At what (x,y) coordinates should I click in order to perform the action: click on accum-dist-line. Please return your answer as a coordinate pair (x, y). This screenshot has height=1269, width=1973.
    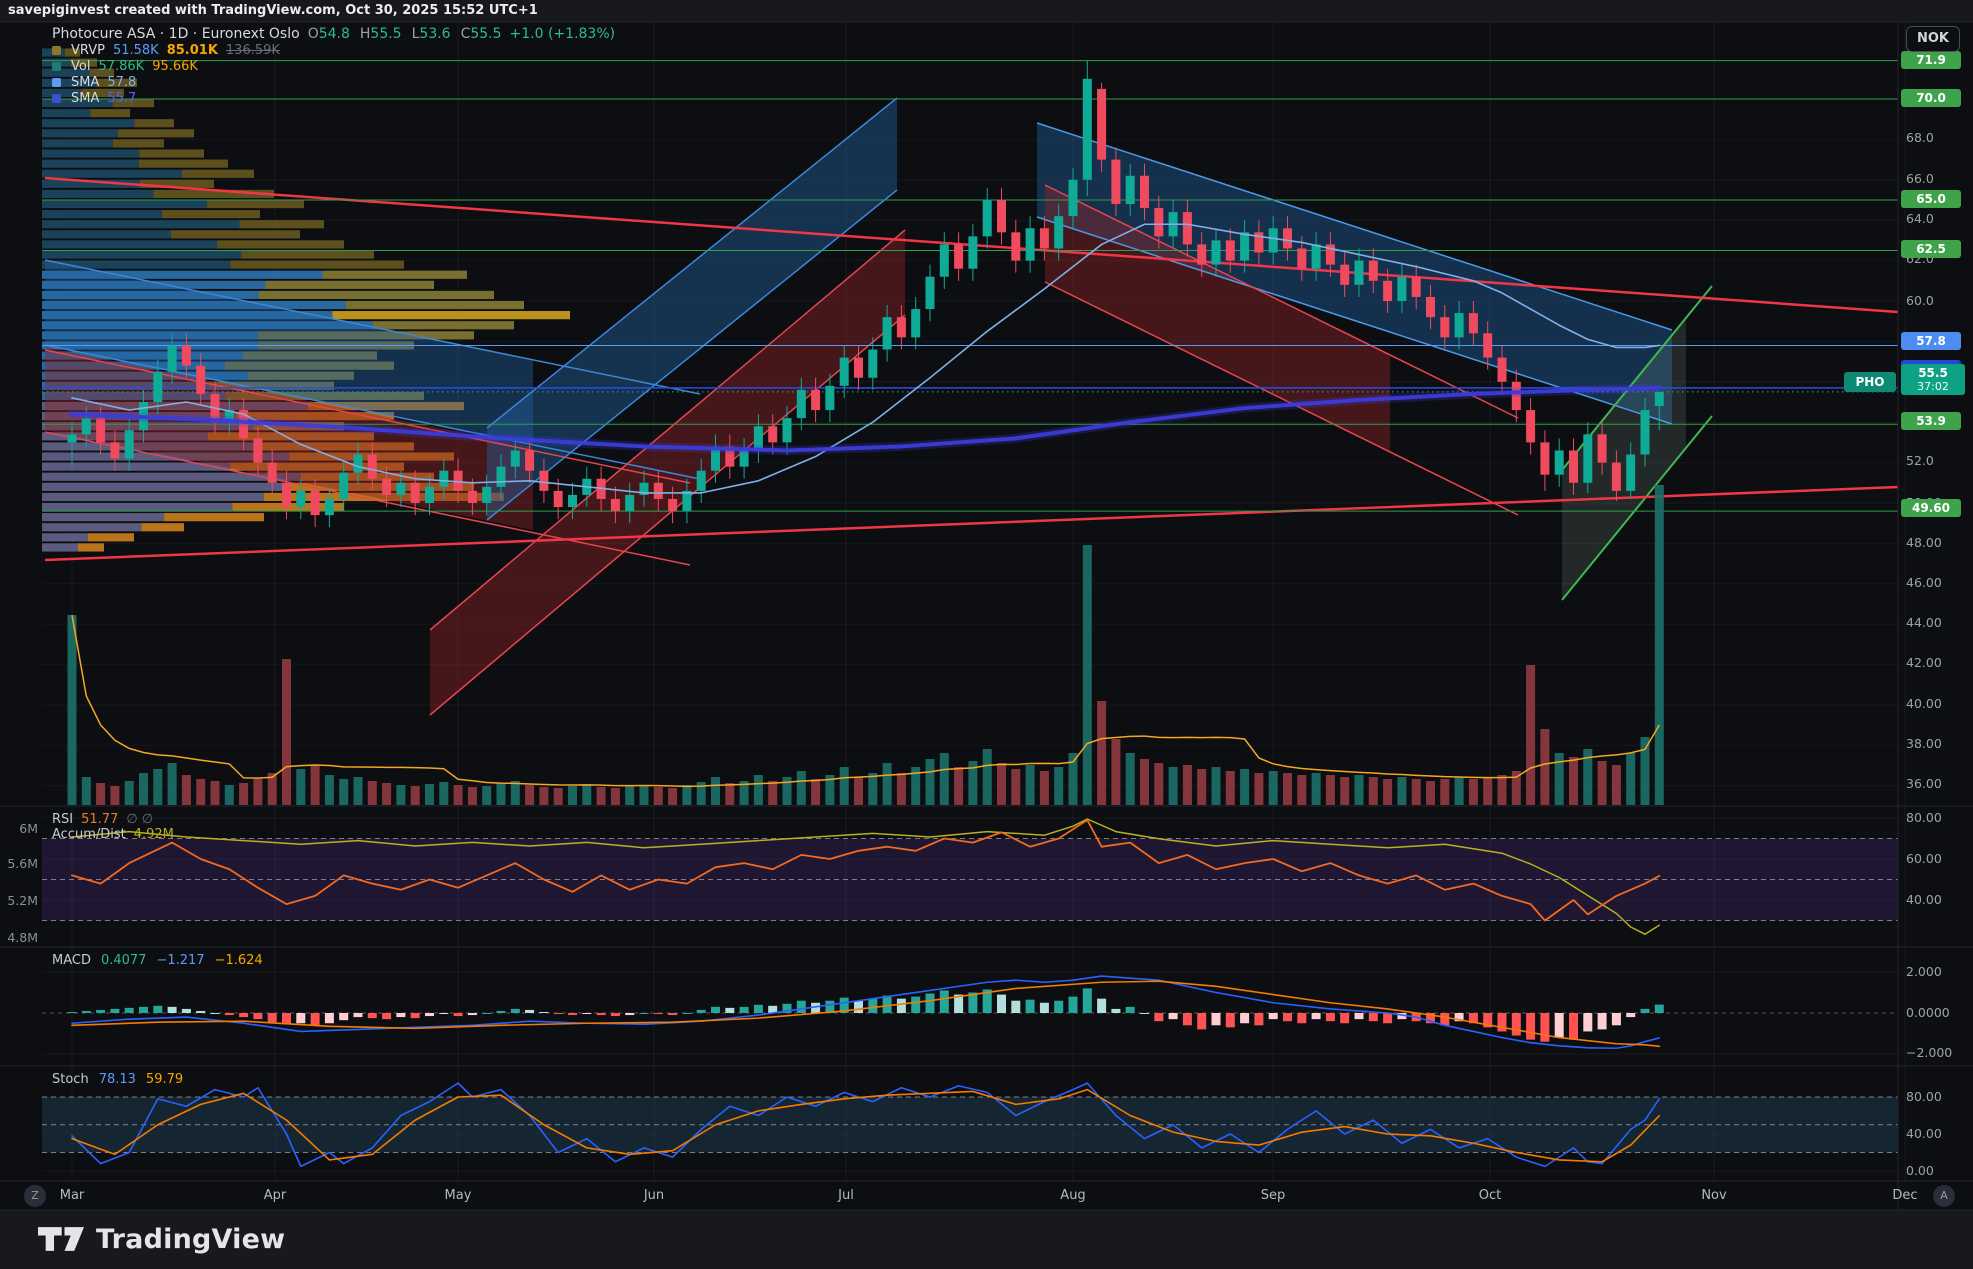
    Looking at the image, I should click on (866, 876).